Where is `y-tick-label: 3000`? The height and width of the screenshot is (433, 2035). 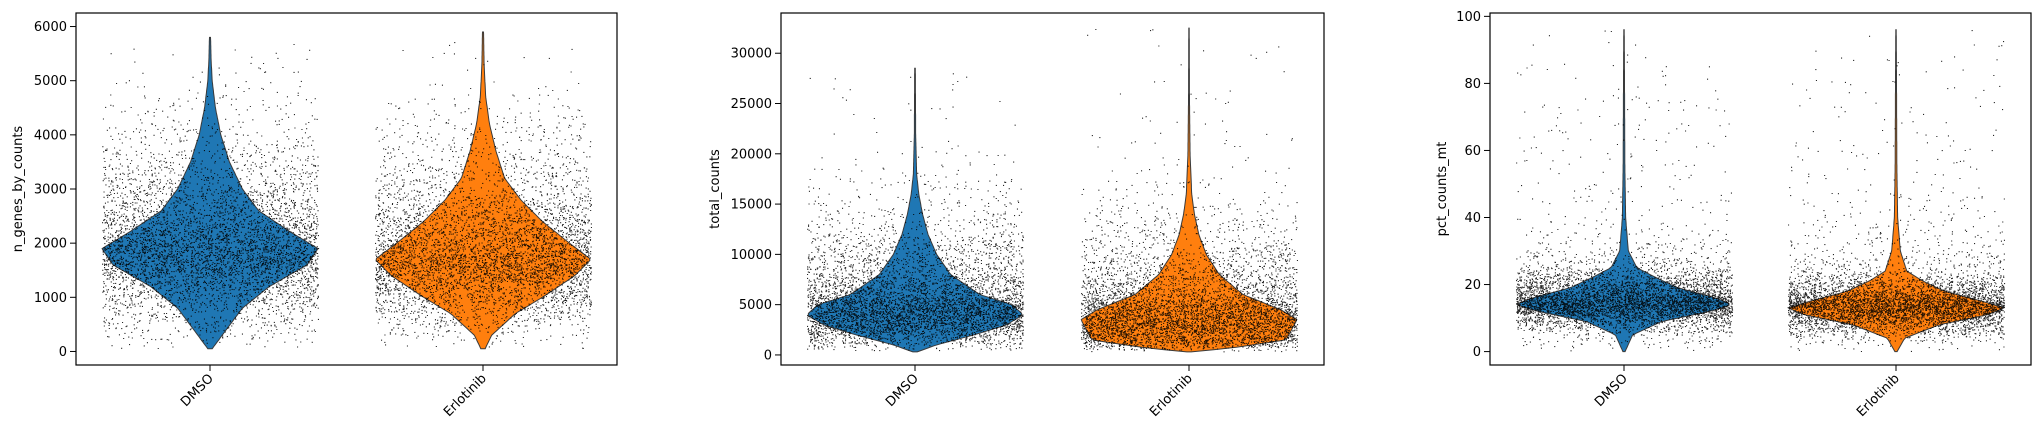
y-tick-label: 3000 is located at coordinates (50, 190).